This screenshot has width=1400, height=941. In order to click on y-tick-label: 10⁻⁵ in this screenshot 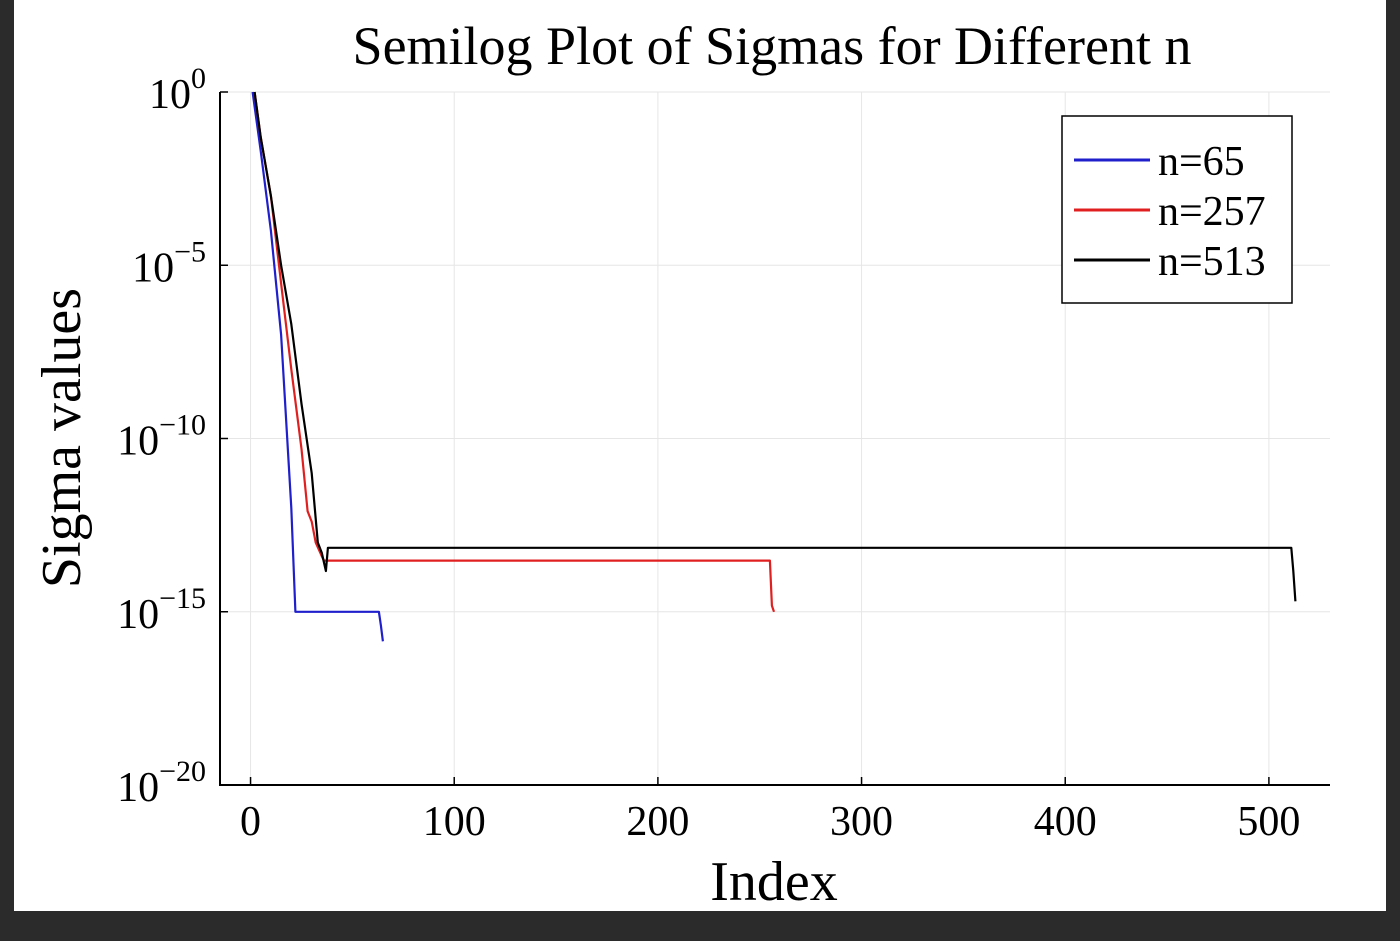, I will do `click(169, 263)`.